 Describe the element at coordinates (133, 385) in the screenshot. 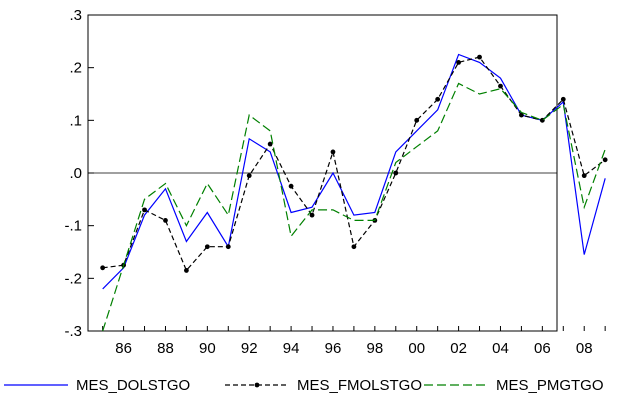

I see `legend-label: MES_DOLSTGO` at that location.